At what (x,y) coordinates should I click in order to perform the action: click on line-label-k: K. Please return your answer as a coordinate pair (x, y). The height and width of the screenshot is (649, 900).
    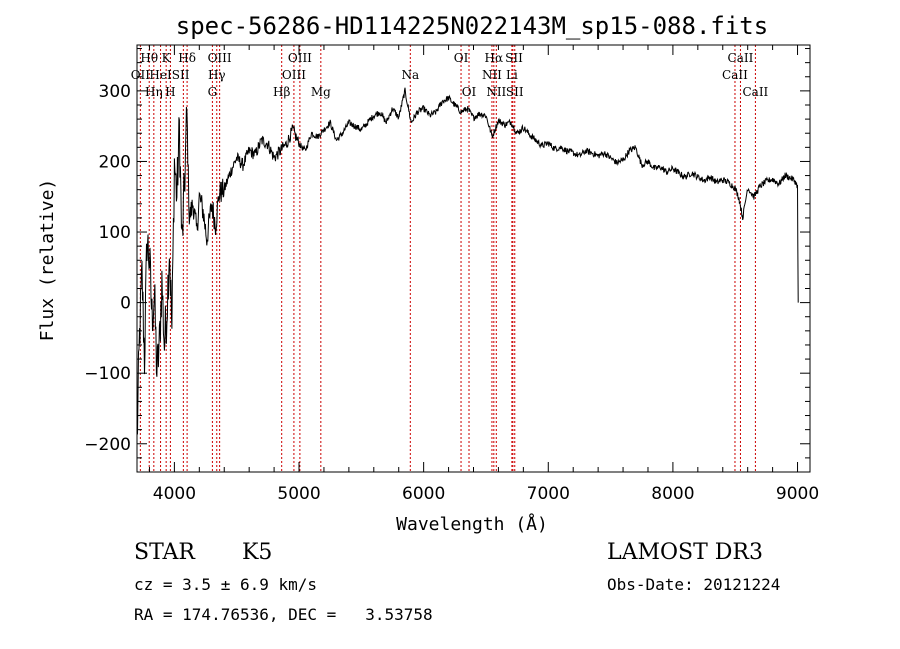
    Looking at the image, I should click on (167, 58).